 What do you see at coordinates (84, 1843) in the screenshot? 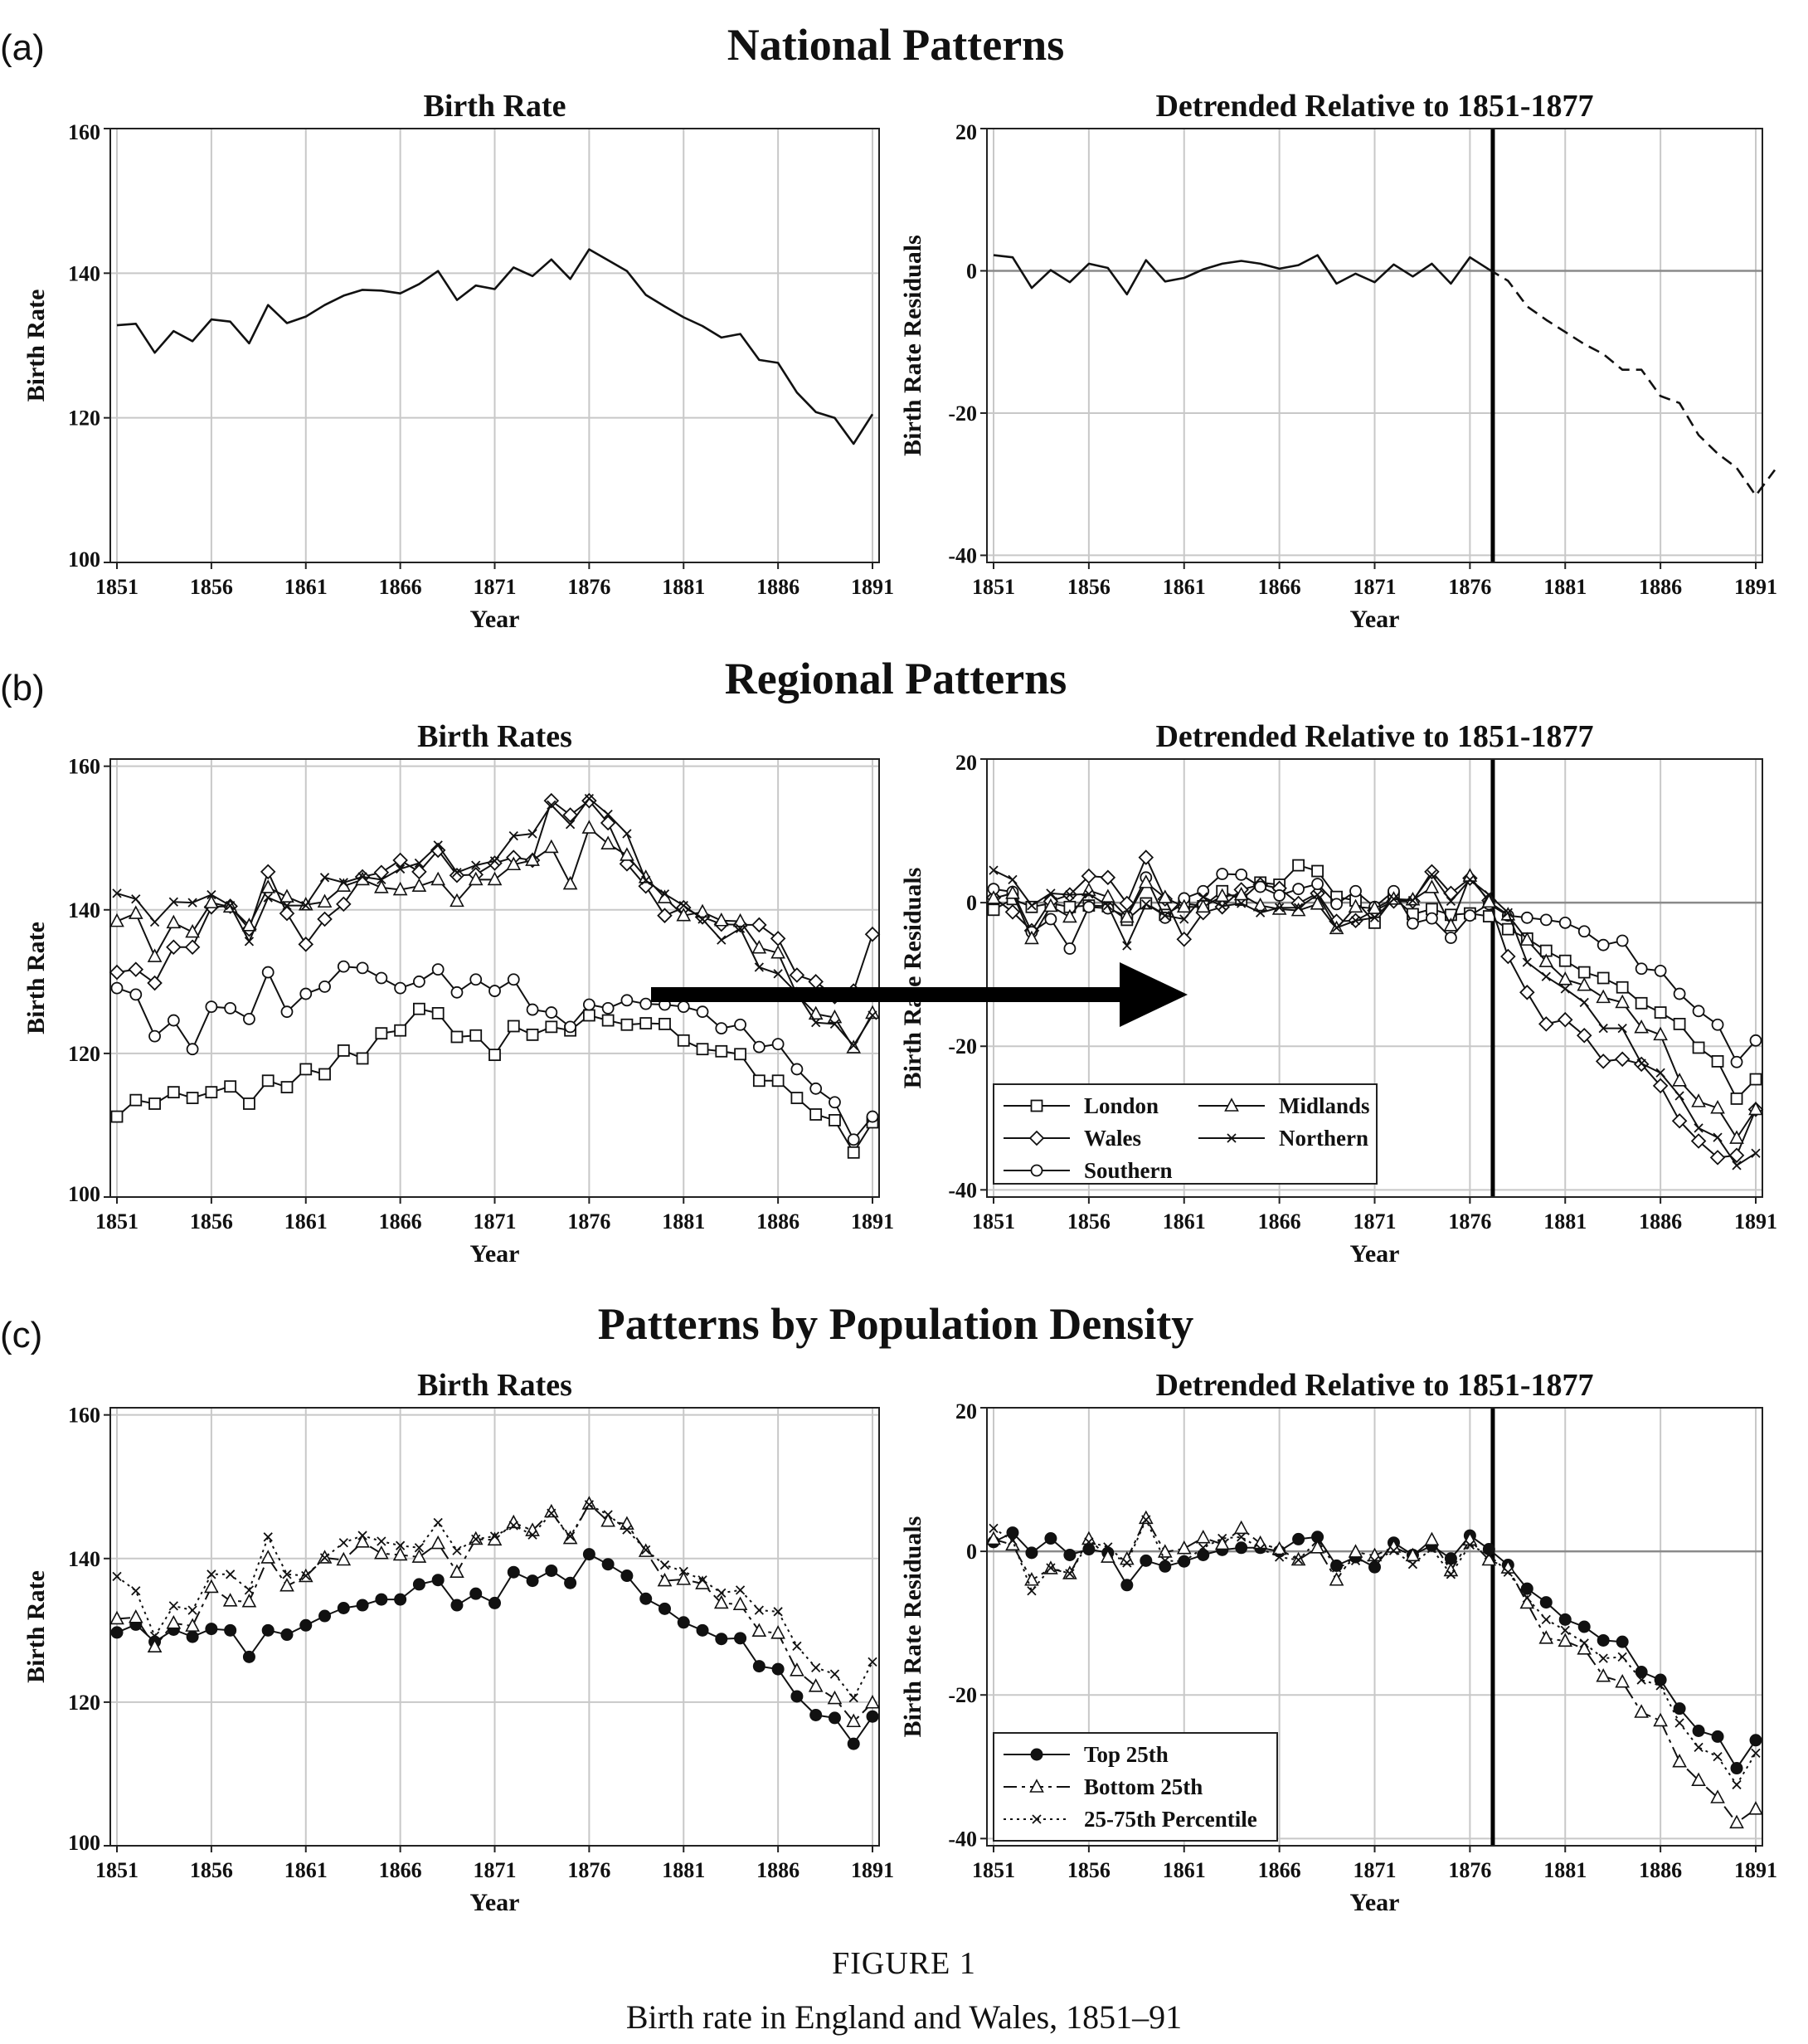
I see `y-tick-label: 100` at bounding box center [84, 1843].